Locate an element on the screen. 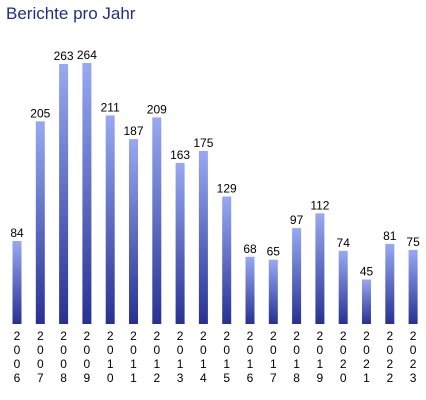 This screenshot has height=400, width=426. value-label-2007: 205 is located at coordinates (40, 113).